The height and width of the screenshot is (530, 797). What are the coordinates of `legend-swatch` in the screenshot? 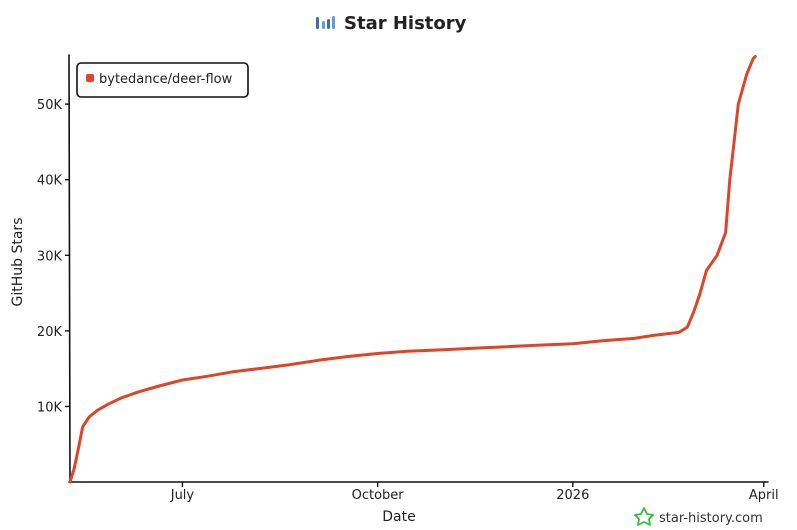 It's located at (90, 78).